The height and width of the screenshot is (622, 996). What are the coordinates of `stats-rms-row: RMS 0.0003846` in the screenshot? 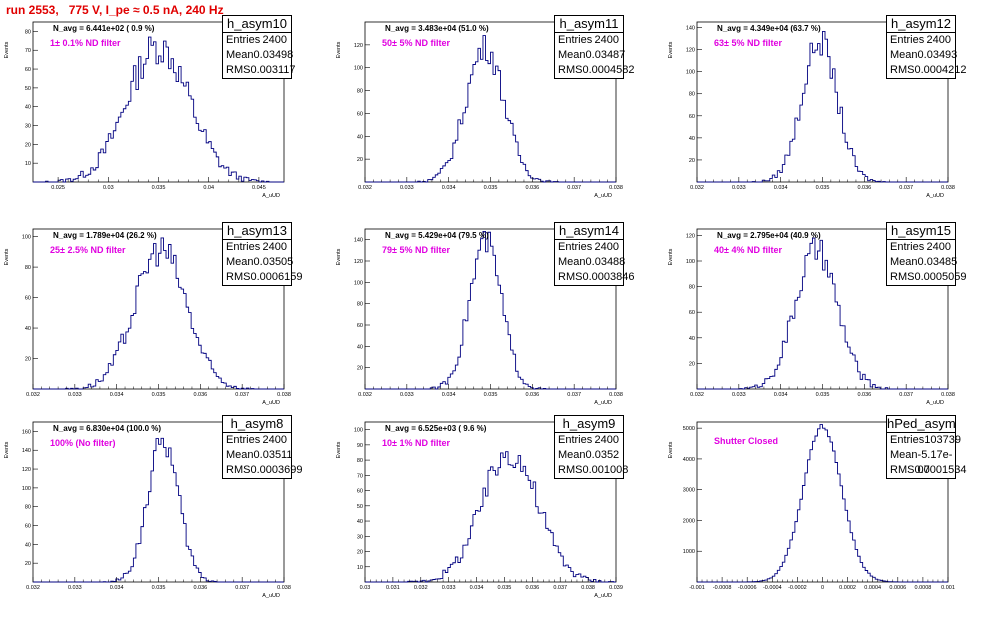 It's located at (594, 277).